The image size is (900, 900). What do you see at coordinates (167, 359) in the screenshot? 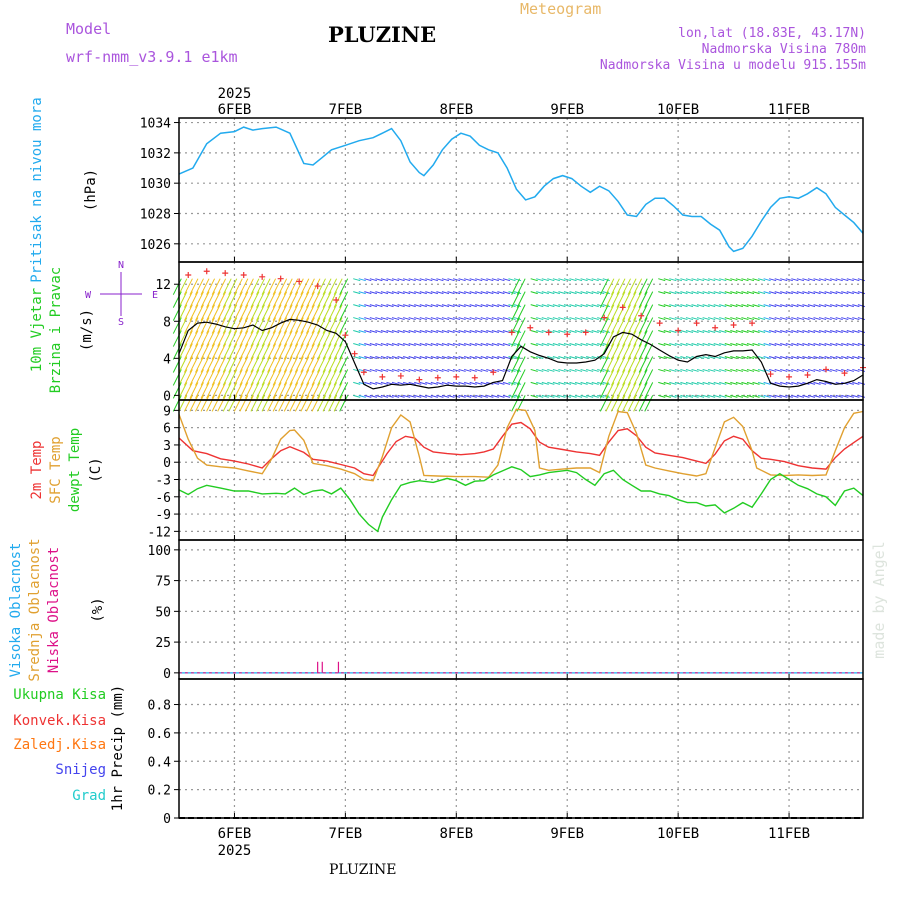
I see `y-tick-label: 4` at bounding box center [167, 359].